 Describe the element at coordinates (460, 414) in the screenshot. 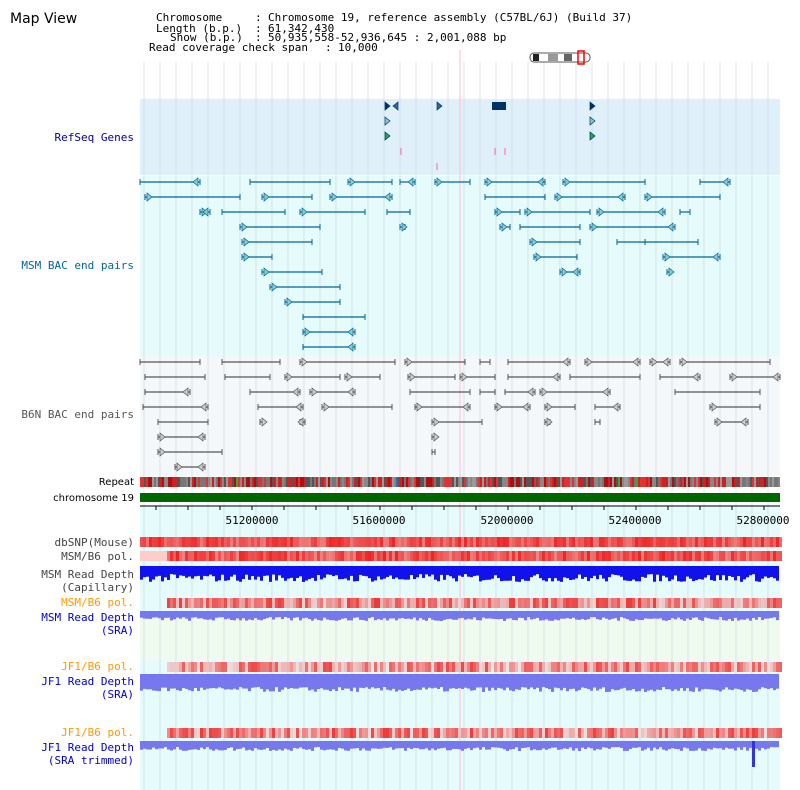

I see `b6n-bac-pairs-track` at that location.